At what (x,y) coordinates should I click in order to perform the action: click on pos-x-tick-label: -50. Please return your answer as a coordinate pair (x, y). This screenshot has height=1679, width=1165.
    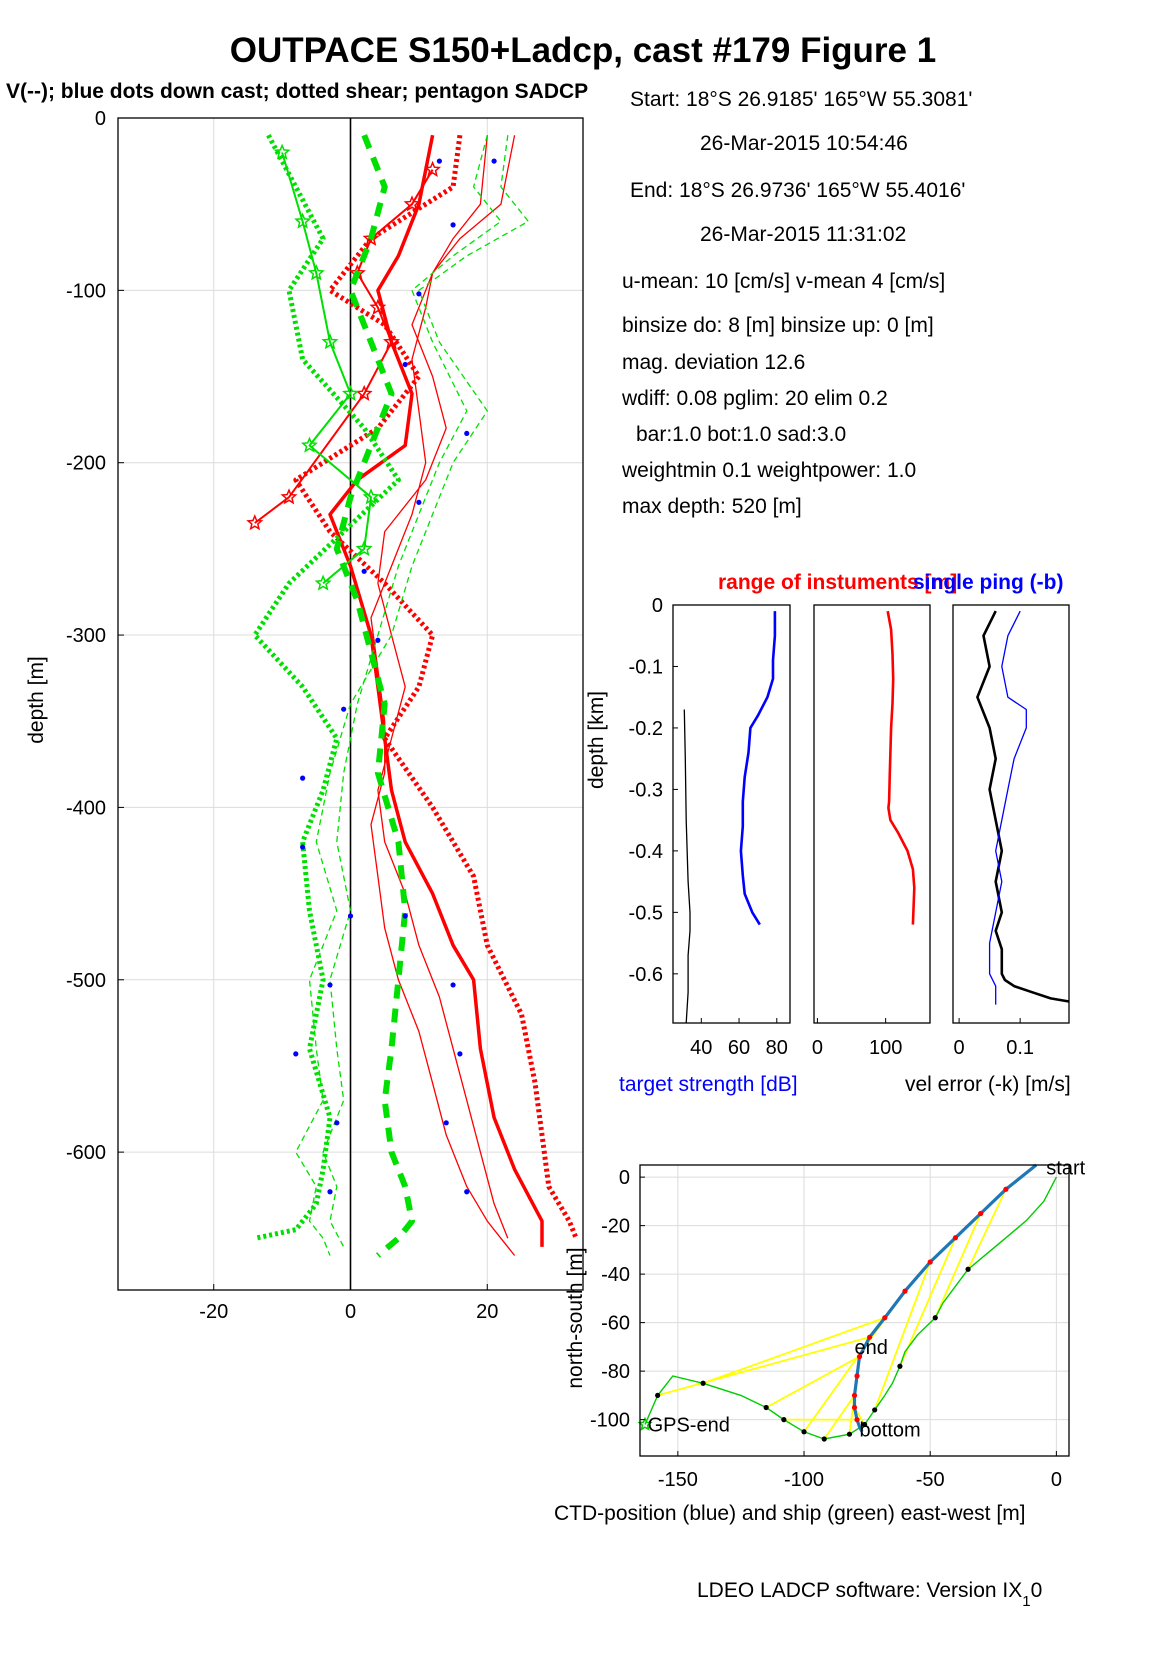
    Looking at the image, I should click on (930, 1480).